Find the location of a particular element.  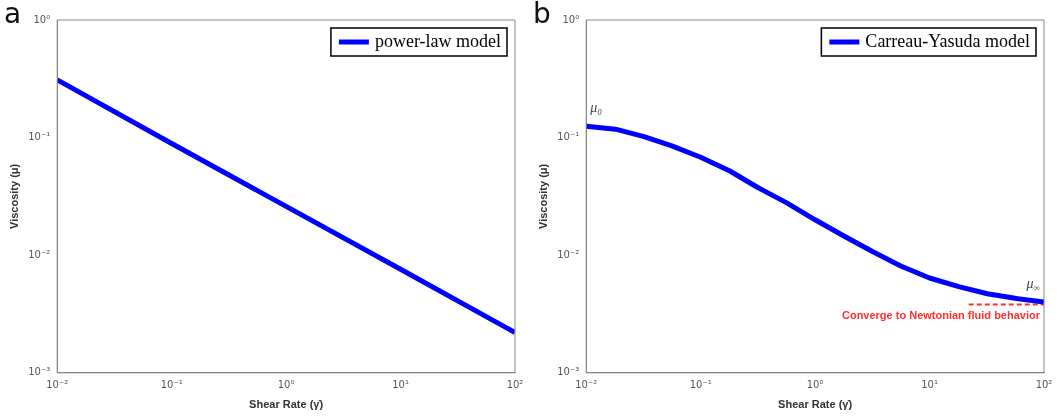

legend-label: Carreau-Yasuda model is located at coordinates (948, 40).